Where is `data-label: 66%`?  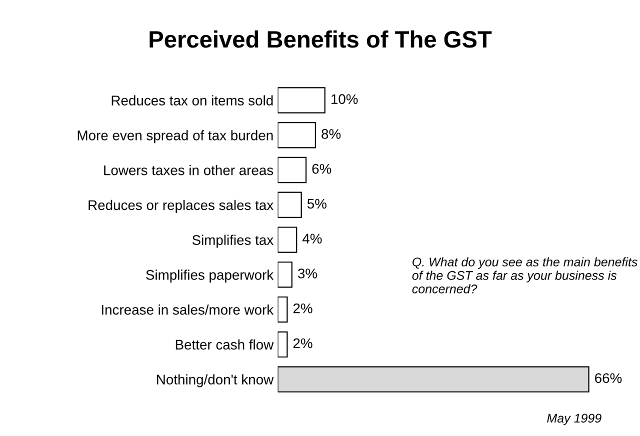
data-label: 66% is located at coordinates (608, 378).